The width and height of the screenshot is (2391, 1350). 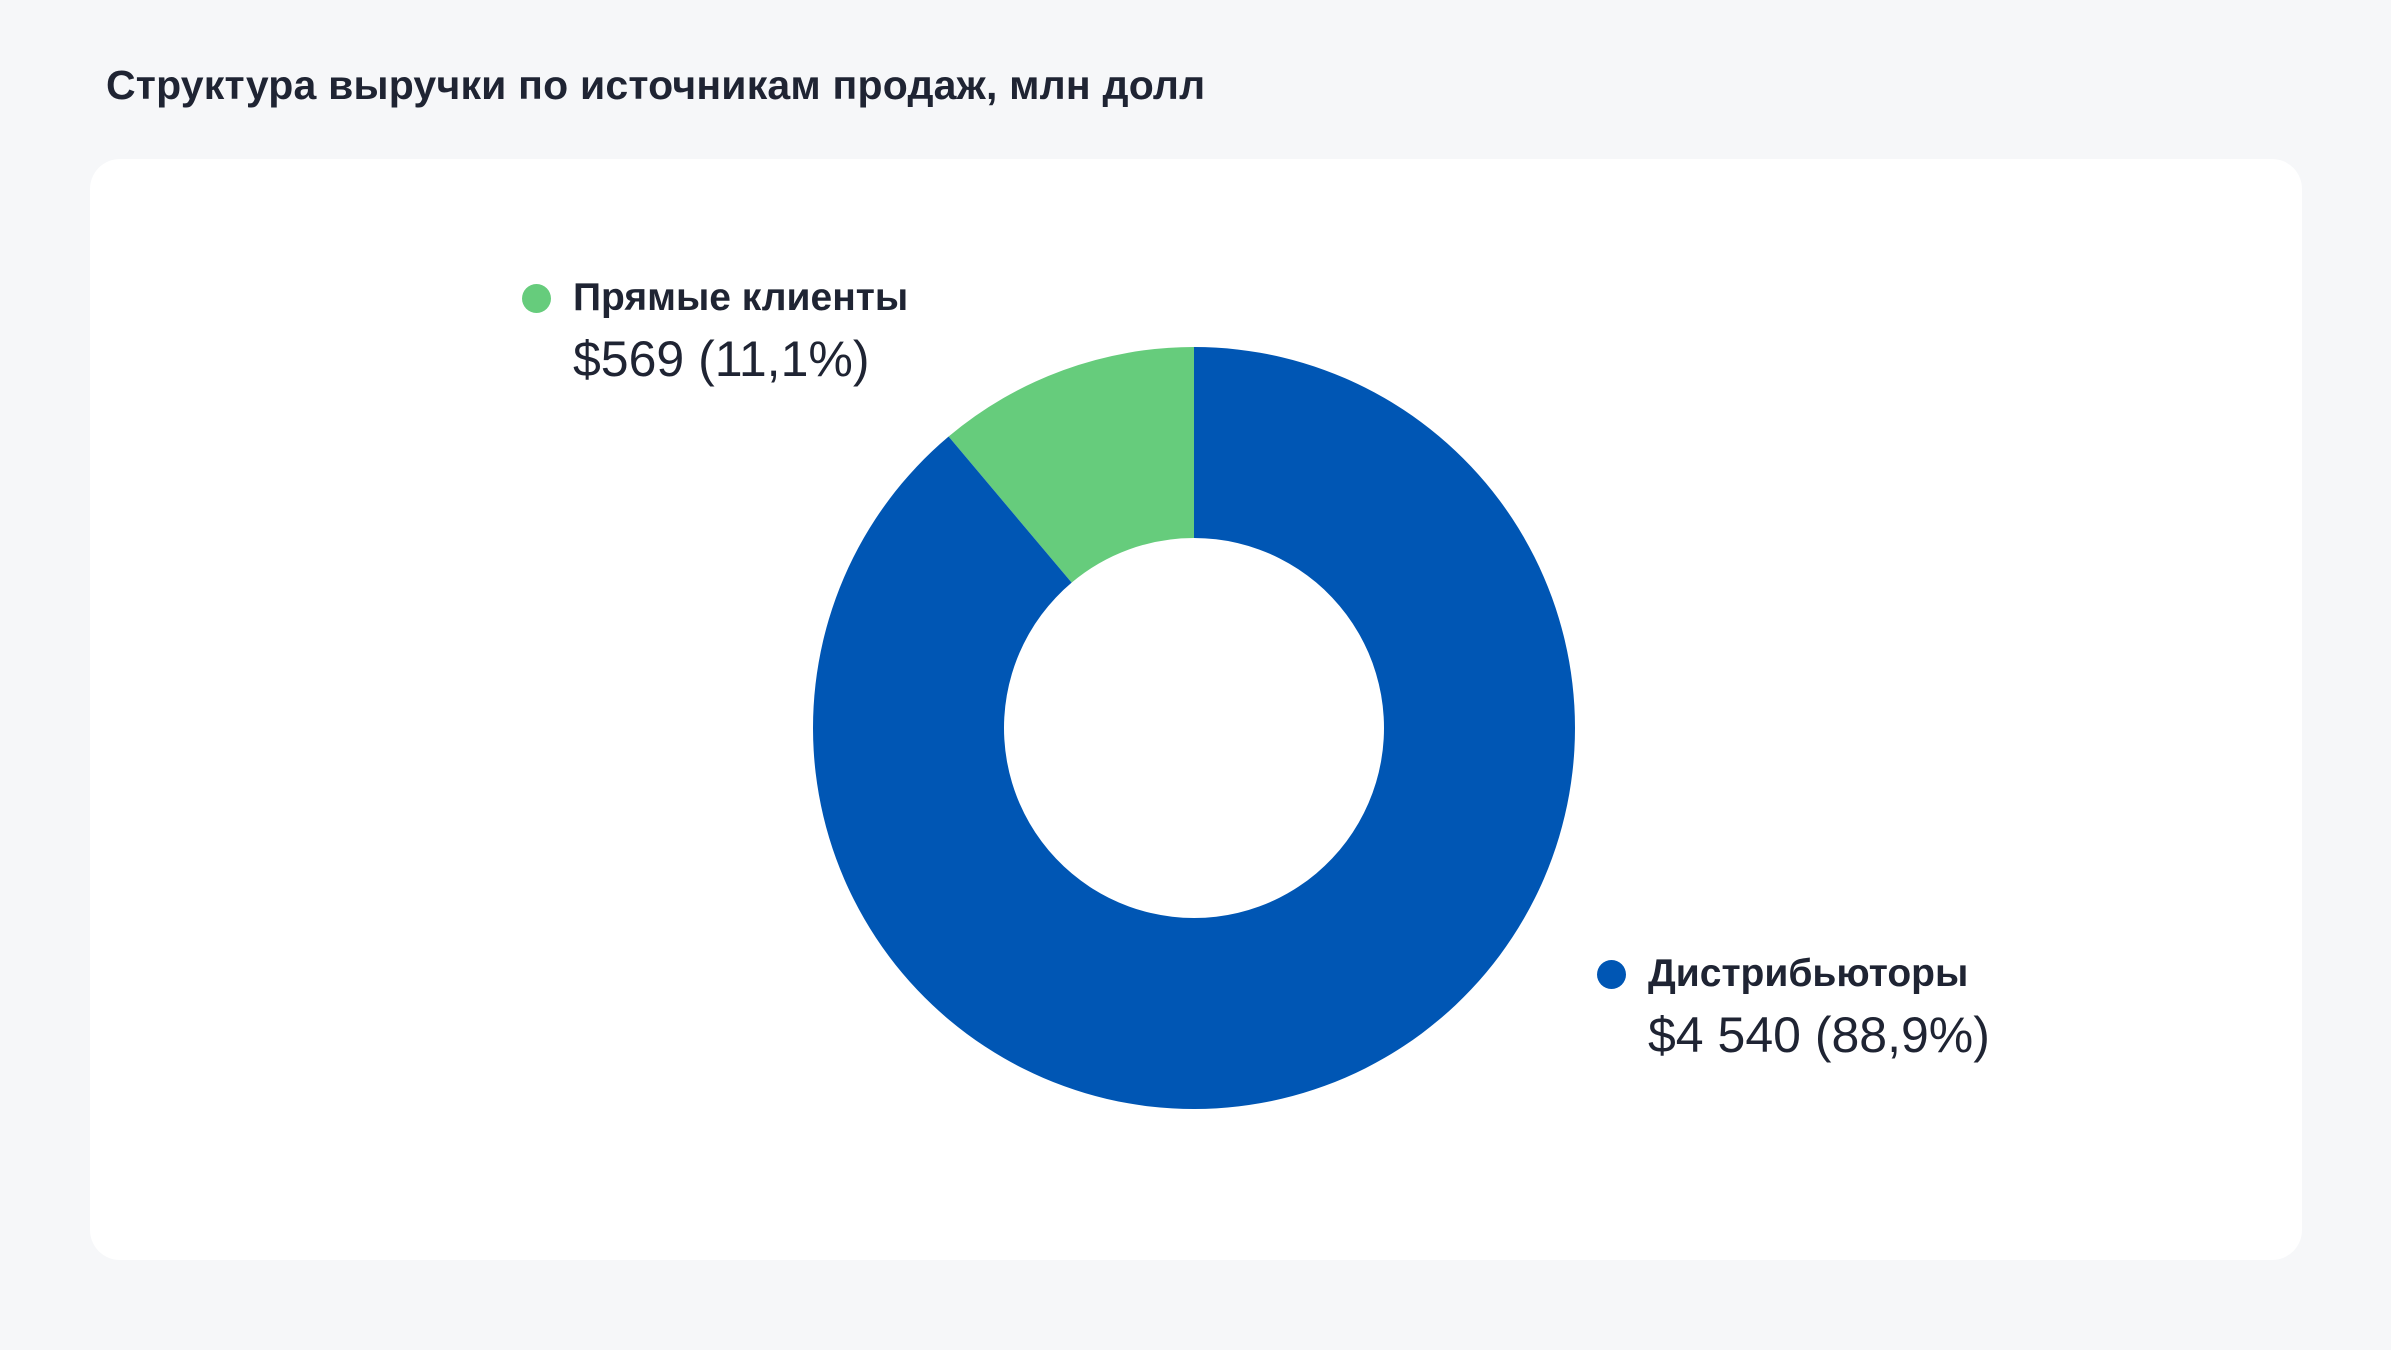 What do you see at coordinates (1819, 1035) in the screenshot?
I see `slice-value-distributors: $4 540 (88,9%)` at bounding box center [1819, 1035].